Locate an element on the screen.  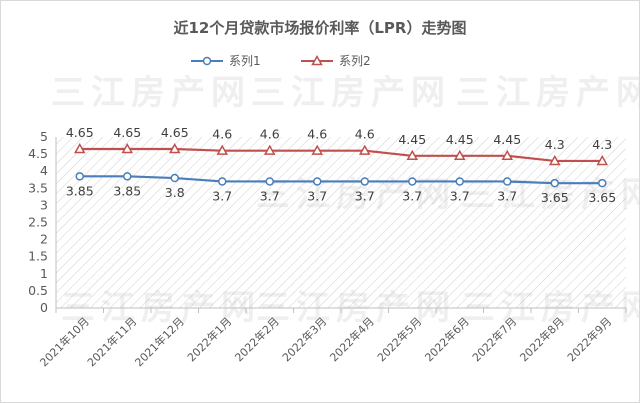
series-layer is located at coordinates (341, 165).